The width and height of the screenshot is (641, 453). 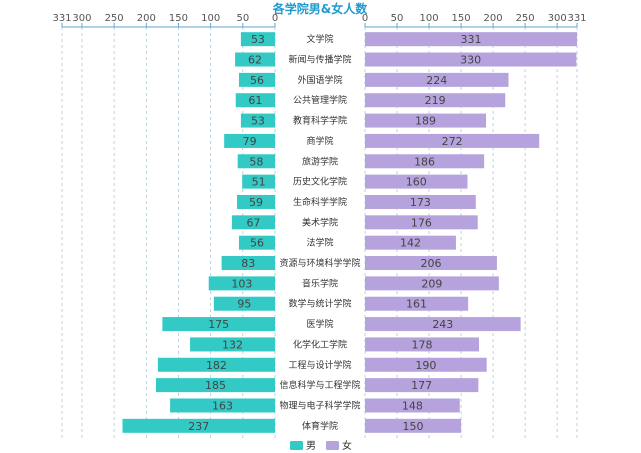 What do you see at coordinates (576, 18) in the screenshot?
I see `right-axis-tick-label: 331` at bounding box center [576, 18].